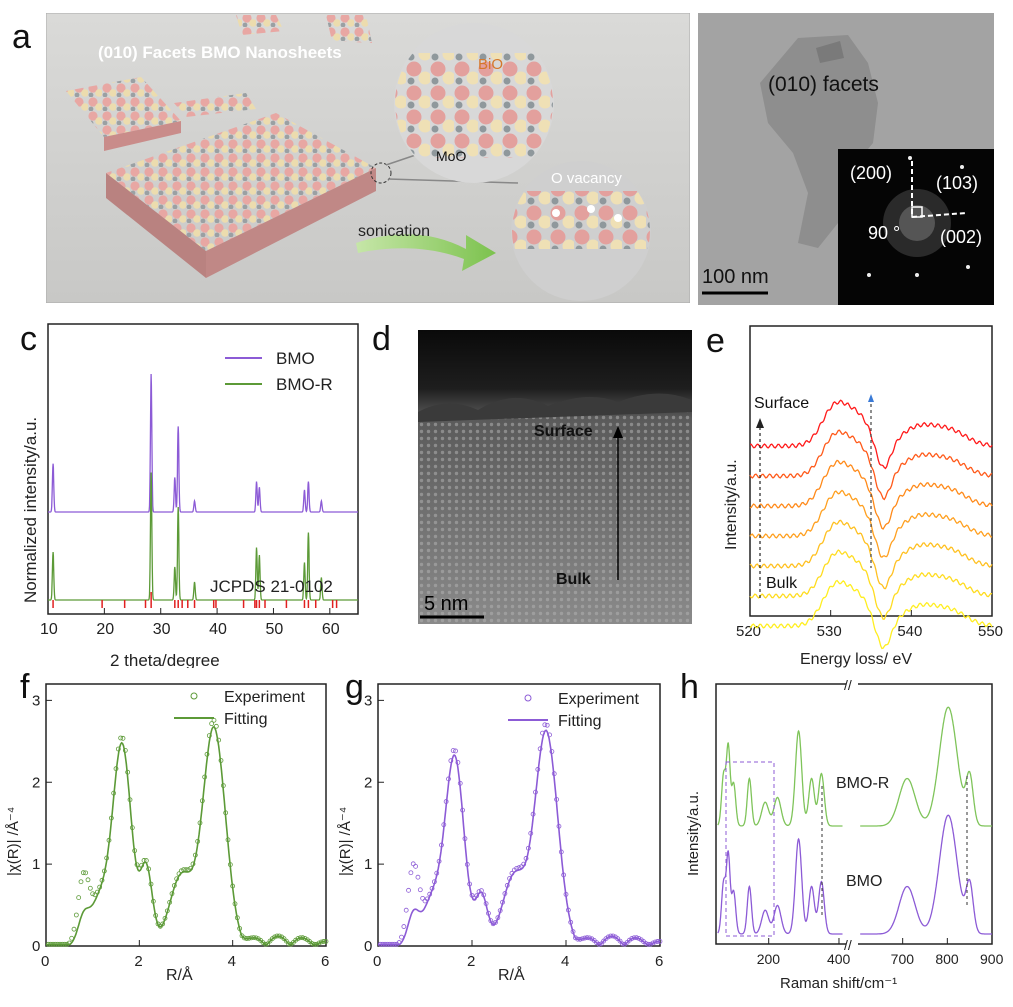 The height and width of the screenshot is (1007, 1013). I want to click on raman-highlight-box, so click(750, 849).